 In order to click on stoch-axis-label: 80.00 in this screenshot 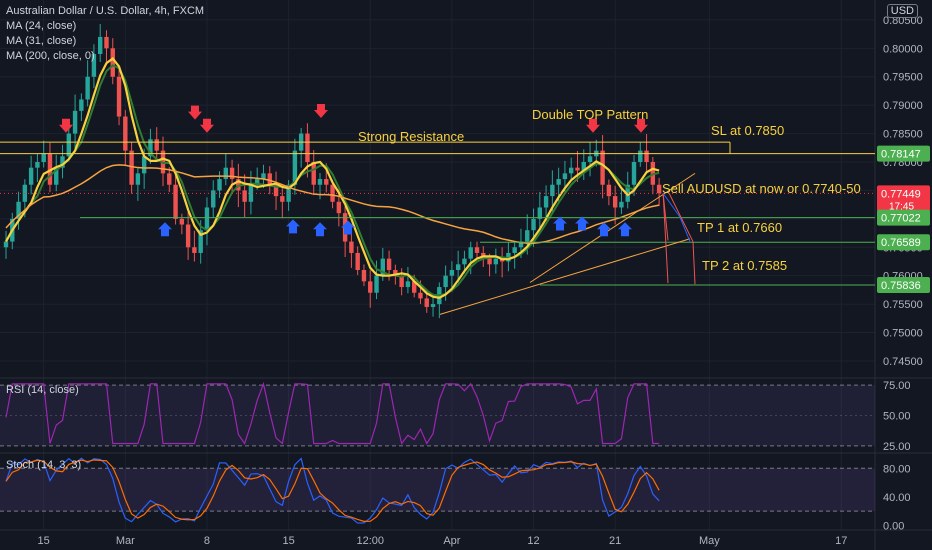, I will do `click(897, 469)`.